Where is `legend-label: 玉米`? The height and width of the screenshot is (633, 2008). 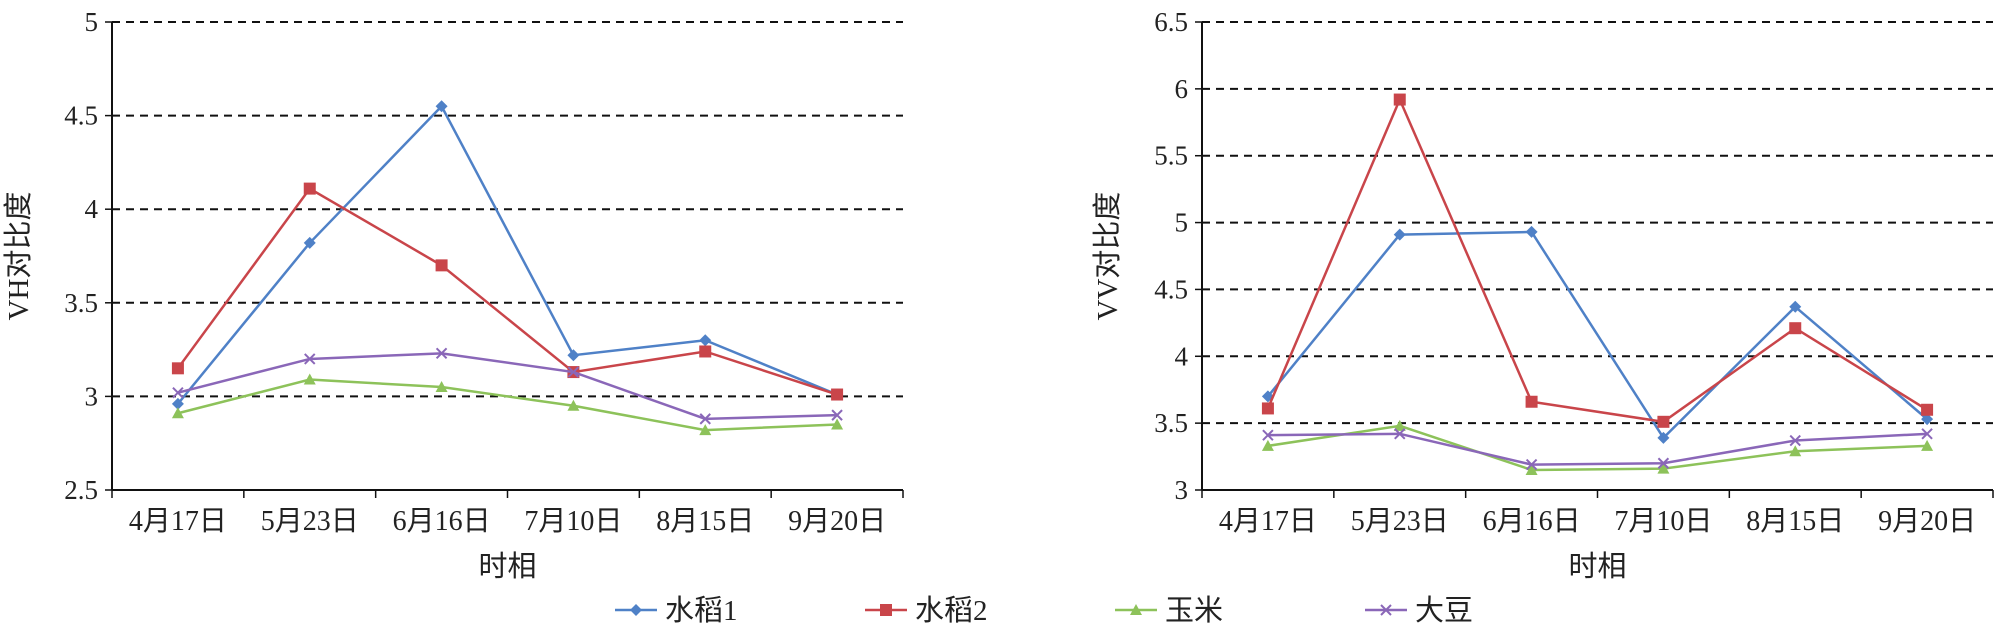
legend-label: 玉米 is located at coordinates (1194, 610).